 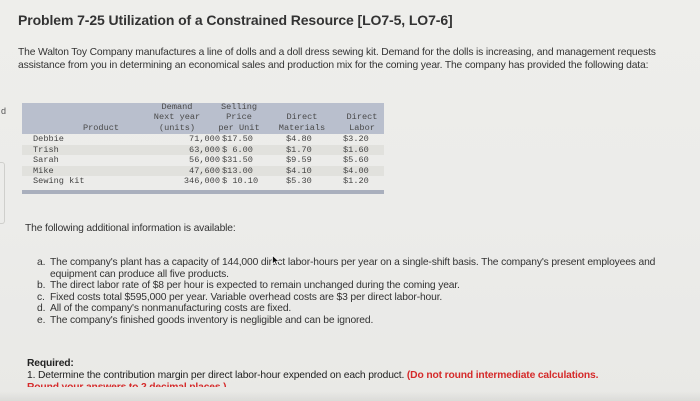 What do you see at coordinates (177, 117) in the screenshot?
I see `header-demand: Demand Next year (units)` at bounding box center [177, 117].